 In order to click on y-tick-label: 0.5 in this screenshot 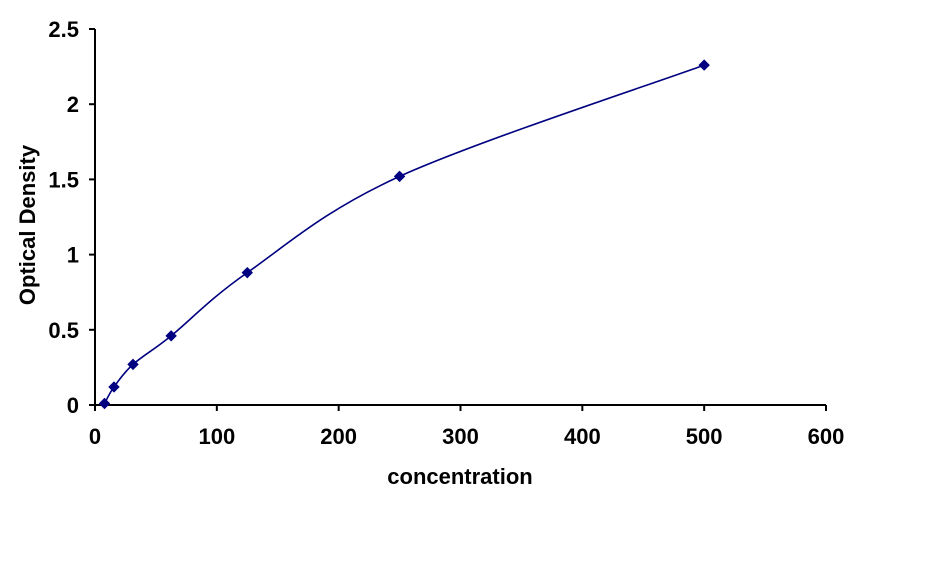, I will do `click(63, 330)`.